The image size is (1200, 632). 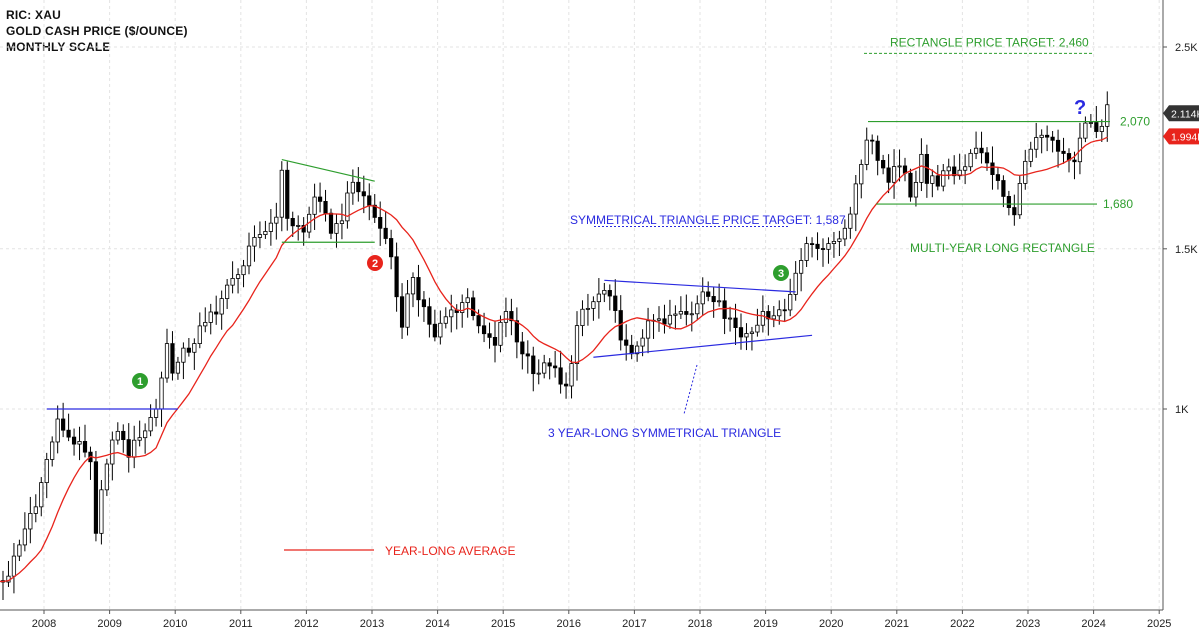 I want to click on x-tick-label: 2016, so click(x=569, y=624).